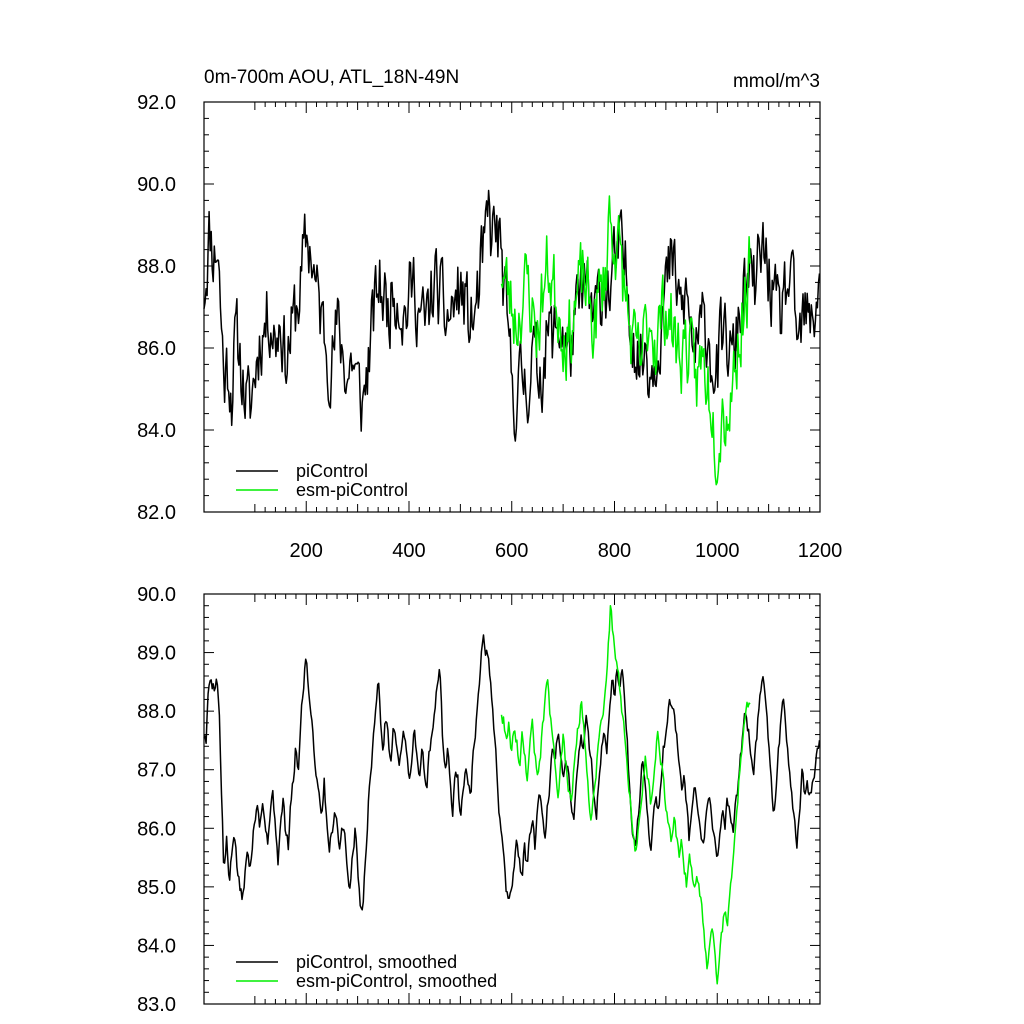 This screenshot has height=1024, width=1024. What do you see at coordinates (156, 888) in the screenshot?
I see `y-tick-label: 85.0` at bounding box center [156, 888].